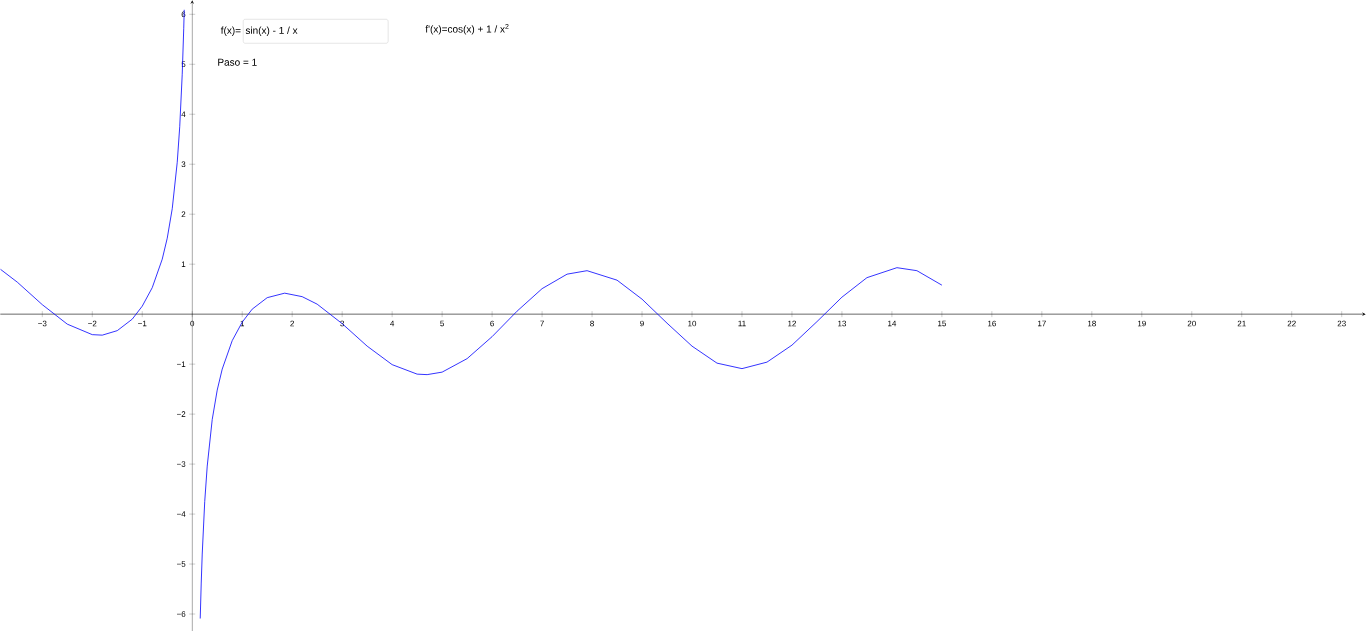  I want to click on y-tick-label: −2, so click(181, 414).